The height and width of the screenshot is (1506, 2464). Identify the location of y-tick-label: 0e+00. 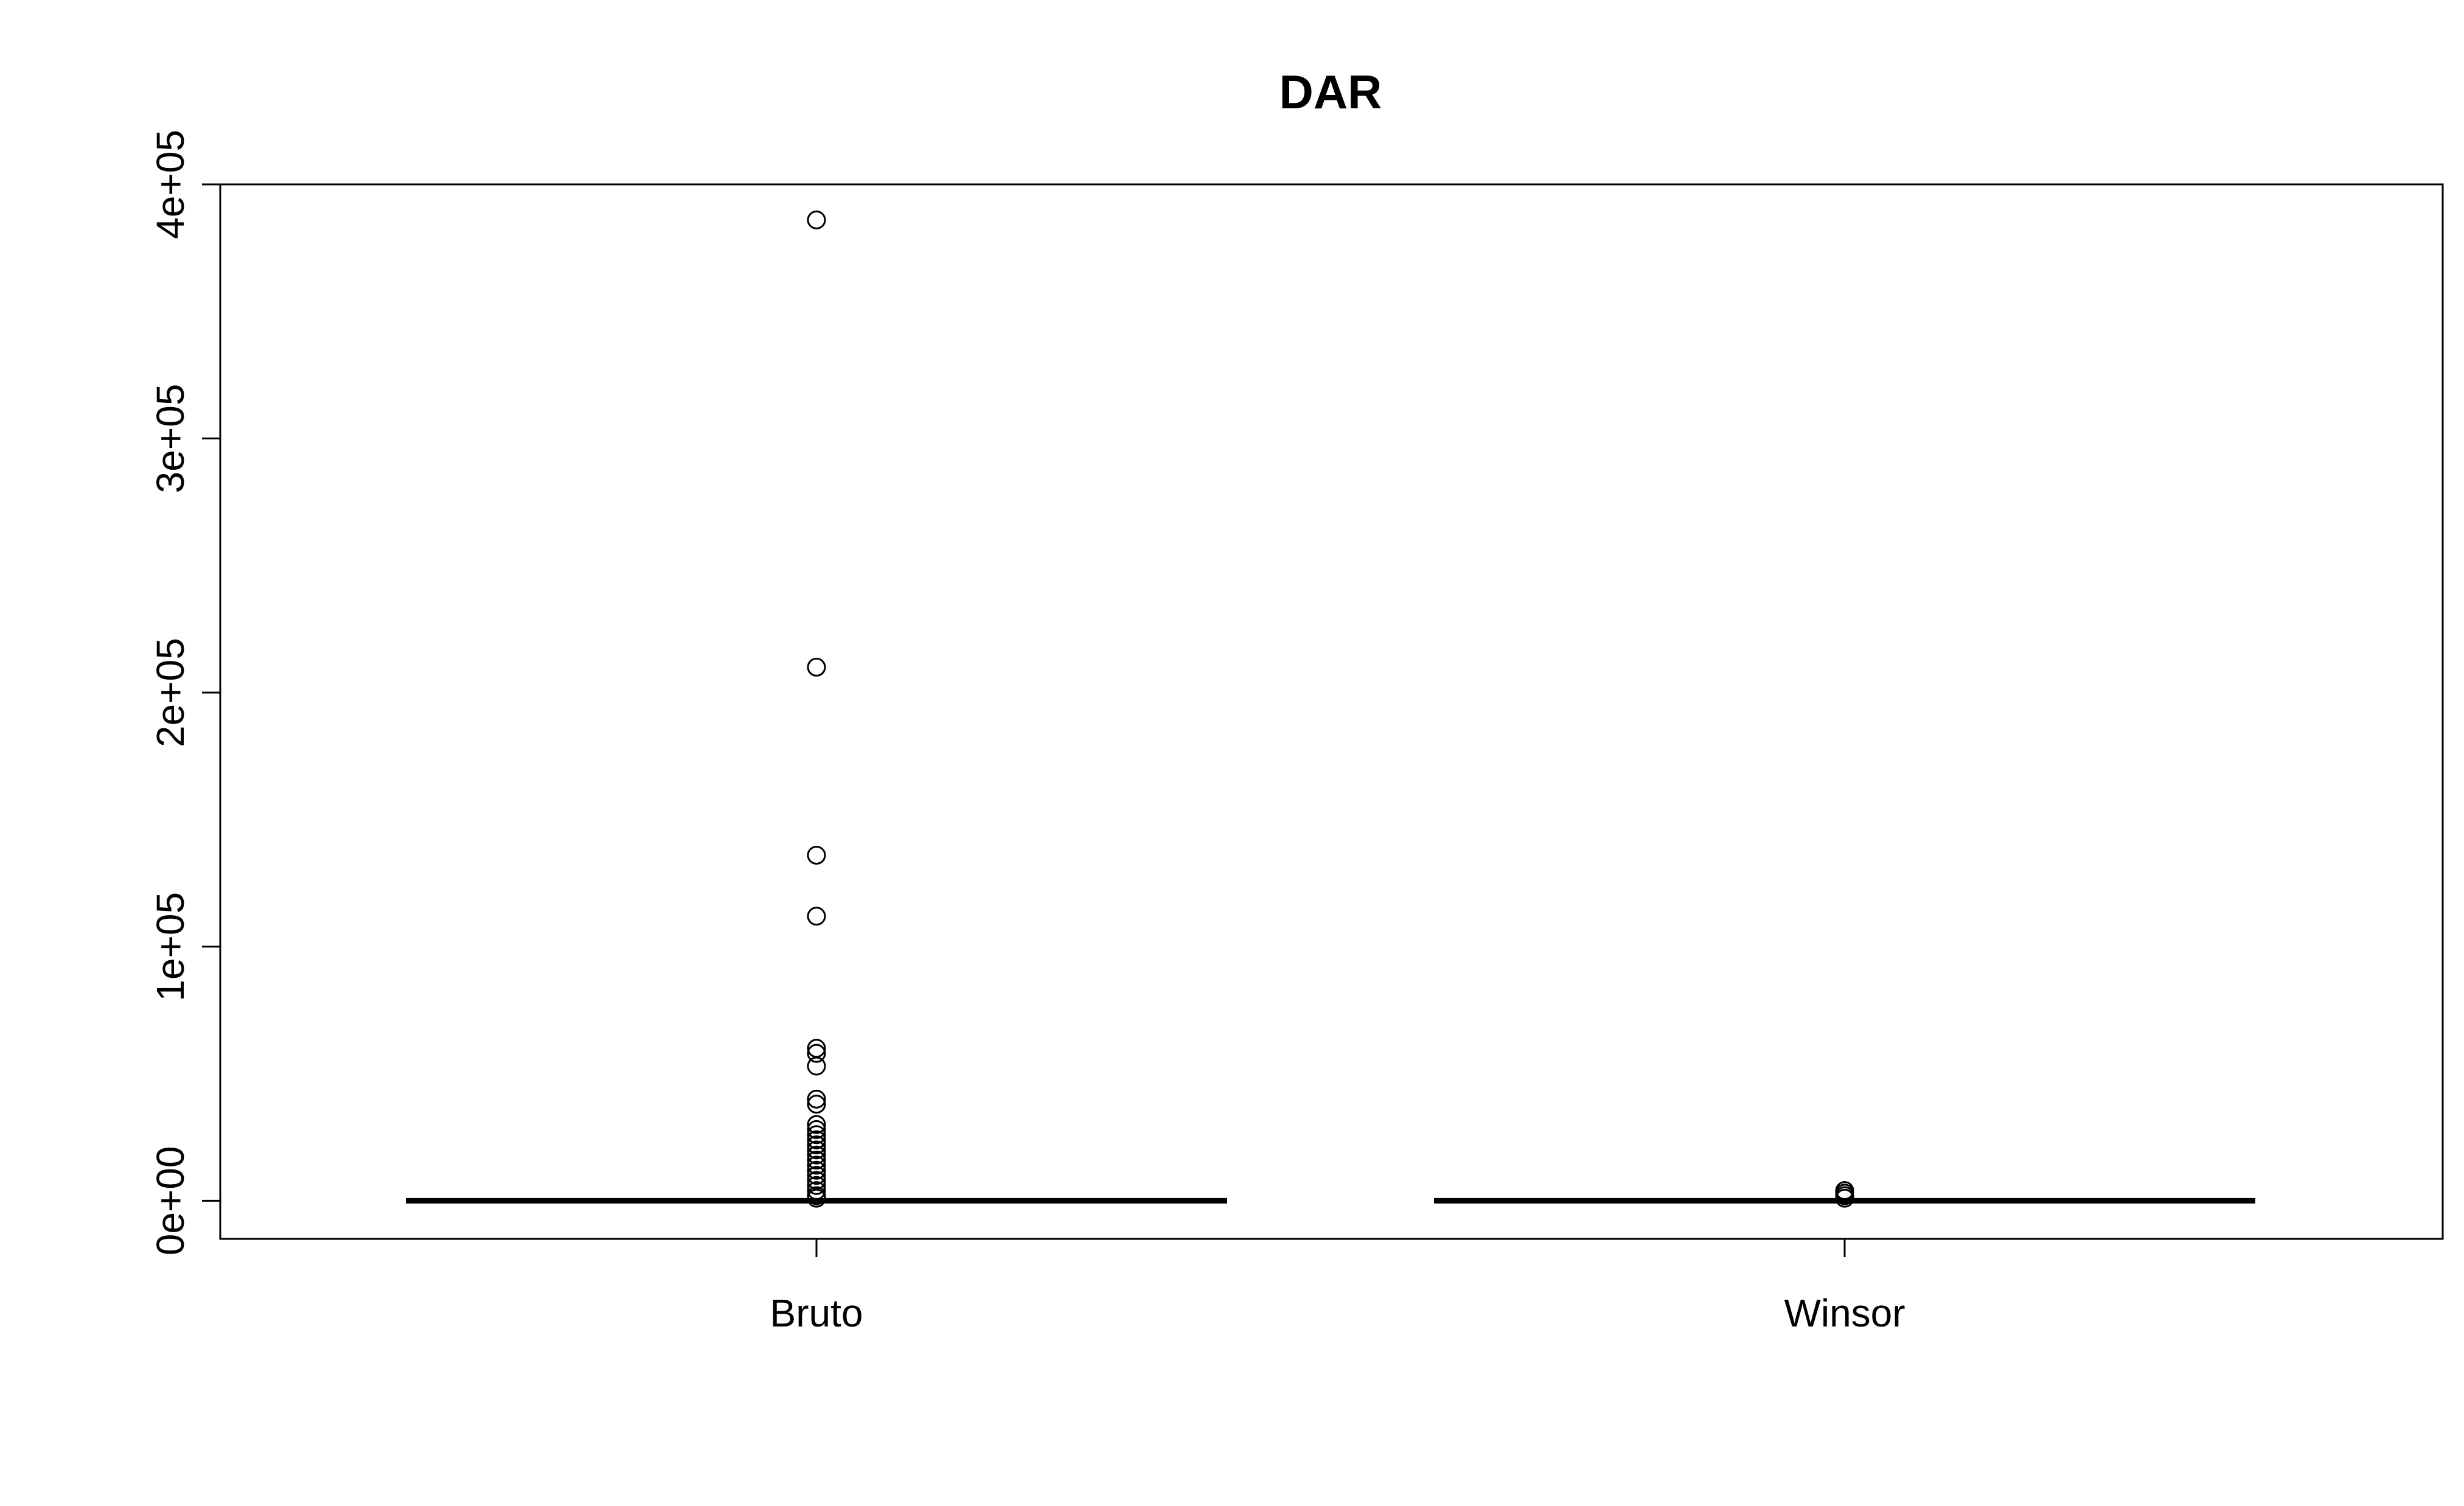
(170, 1200).